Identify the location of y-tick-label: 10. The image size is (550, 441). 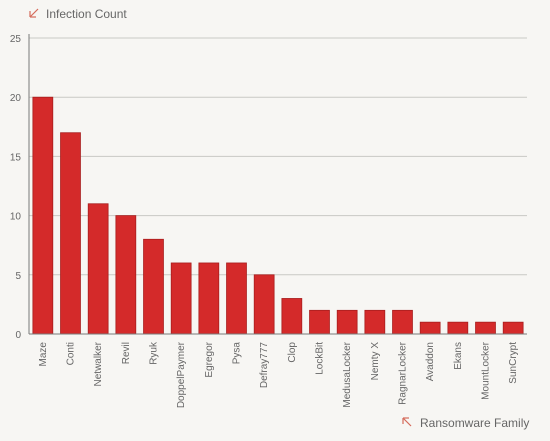
(16, 217).